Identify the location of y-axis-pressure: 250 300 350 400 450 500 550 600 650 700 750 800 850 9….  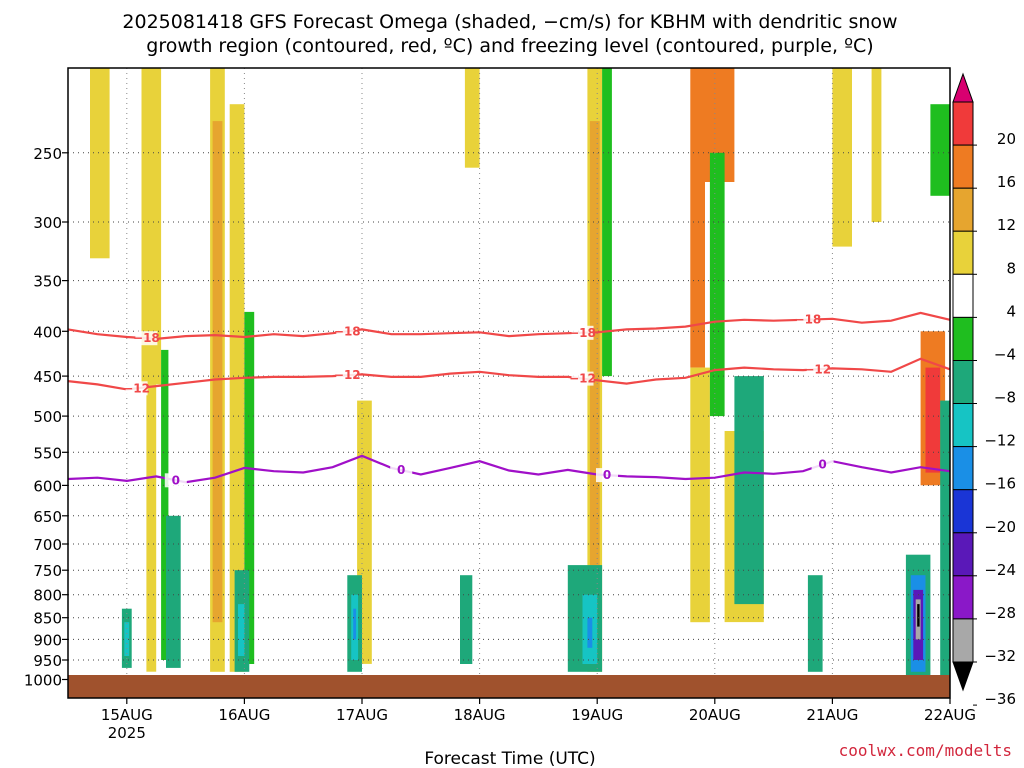
(46, 417).